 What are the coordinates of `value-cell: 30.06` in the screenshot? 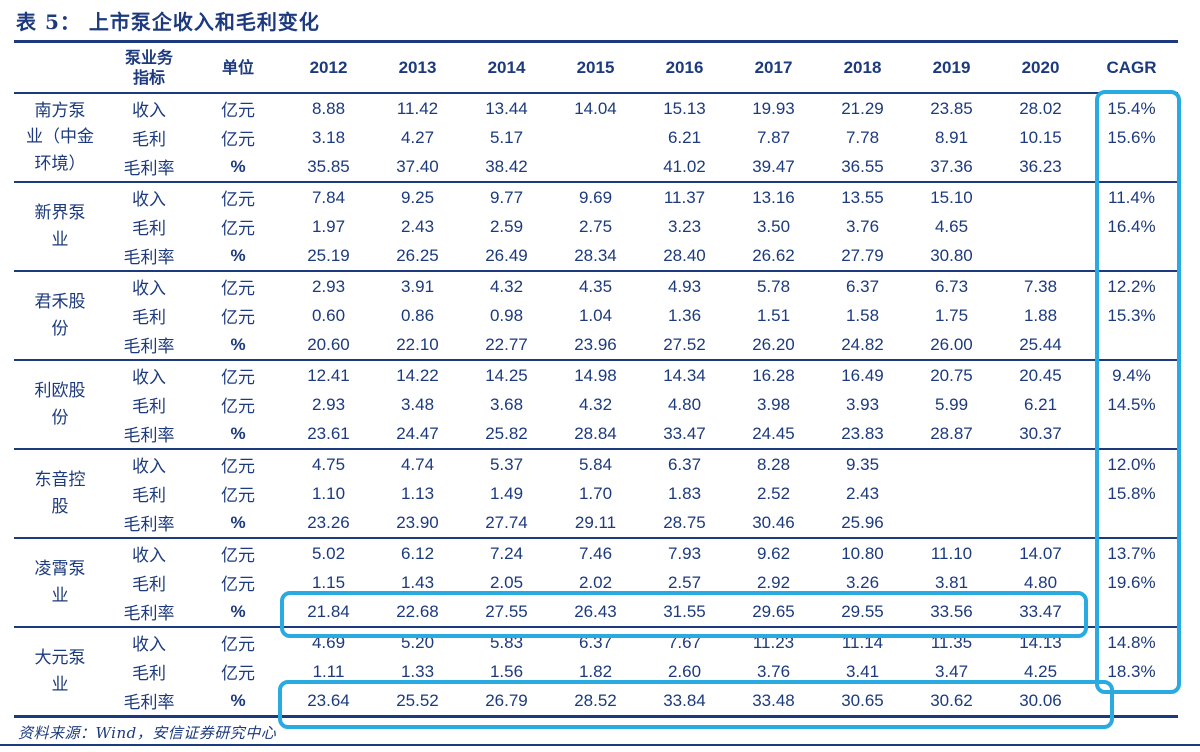 It's located at (1040, 700).